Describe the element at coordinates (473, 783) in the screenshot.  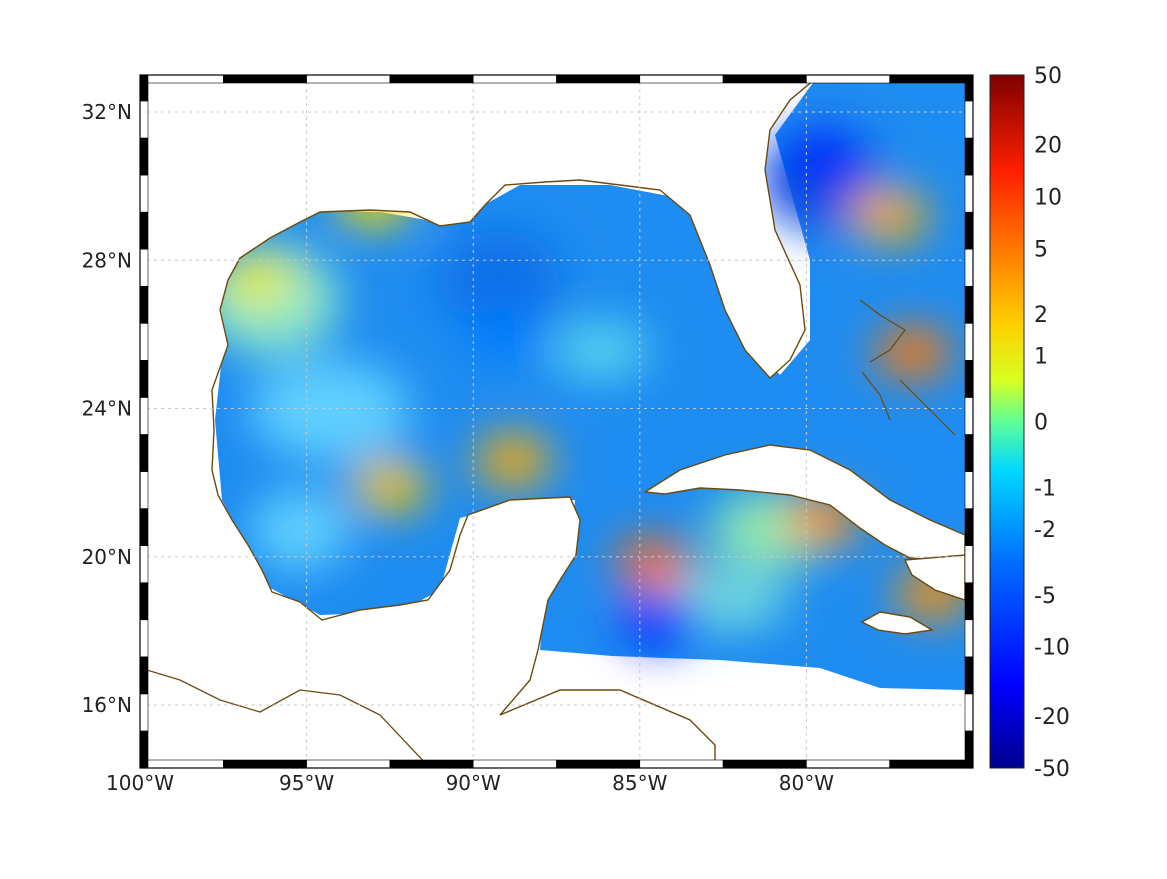
I see `lon-tick-label: 90°W` at that location.